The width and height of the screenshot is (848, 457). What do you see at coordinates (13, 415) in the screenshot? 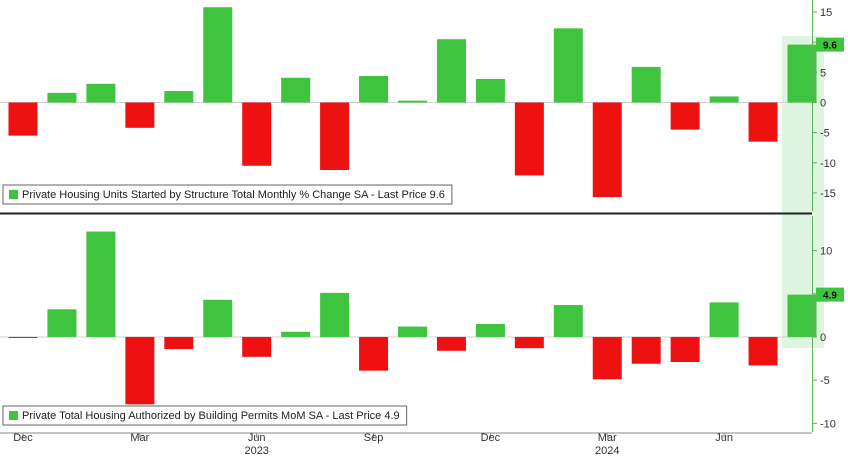
I see `legend-swatch-permits` at bounding box center [13, 415].